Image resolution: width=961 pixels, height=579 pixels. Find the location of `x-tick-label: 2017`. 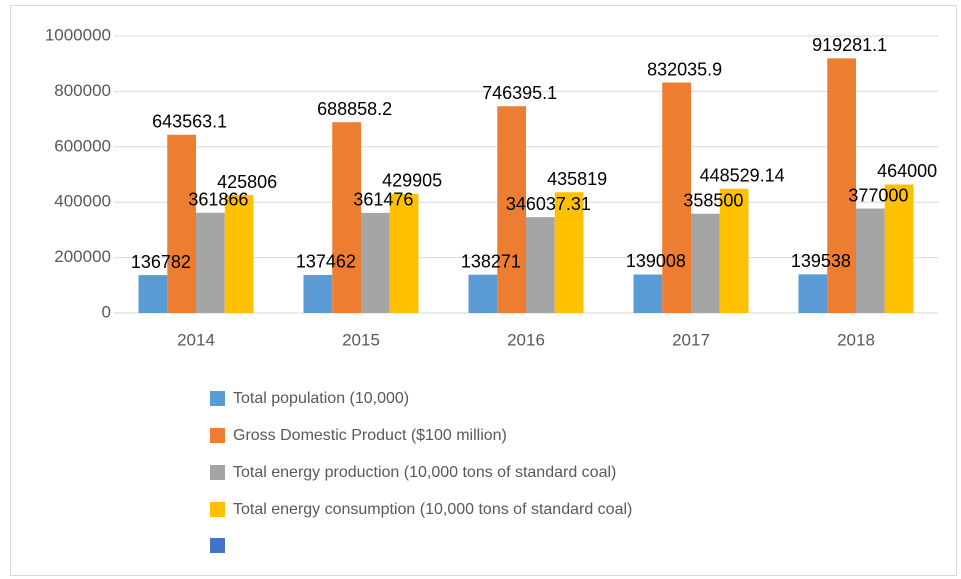

x-tick-label: 2017 is located at coordinates (691, 339).